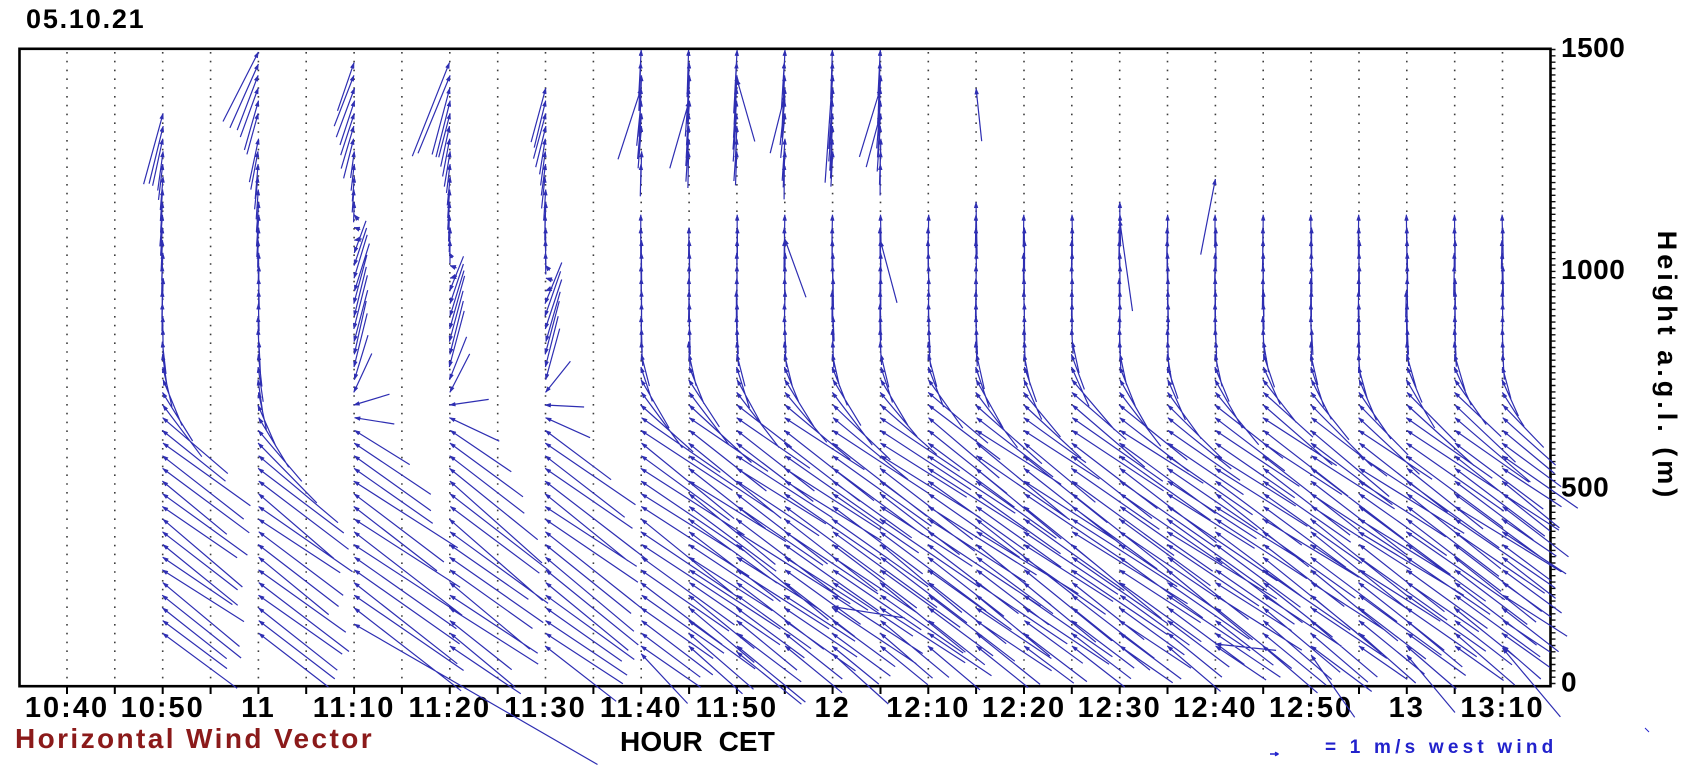 Image resolution: width=1693 pixels, height=772 pixels. Describe the element at coordinates (194, 738) in the screenshot. I see `svg-text: Horizontal Wind Vector` at that location.